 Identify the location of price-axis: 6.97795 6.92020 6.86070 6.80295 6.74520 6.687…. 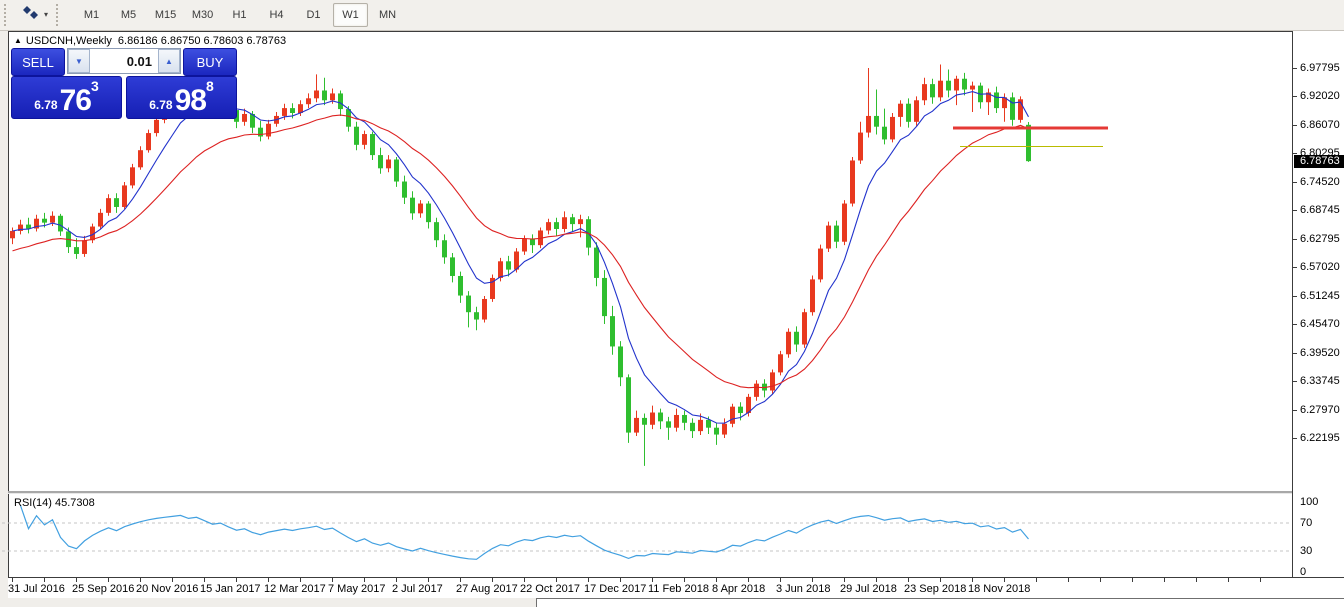
(1318, 314).